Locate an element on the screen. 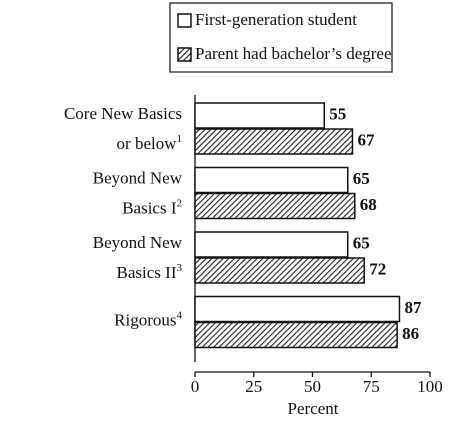 This screenshot has width=452, height=423. value-label: 87 is located at coordinates (413, 307).